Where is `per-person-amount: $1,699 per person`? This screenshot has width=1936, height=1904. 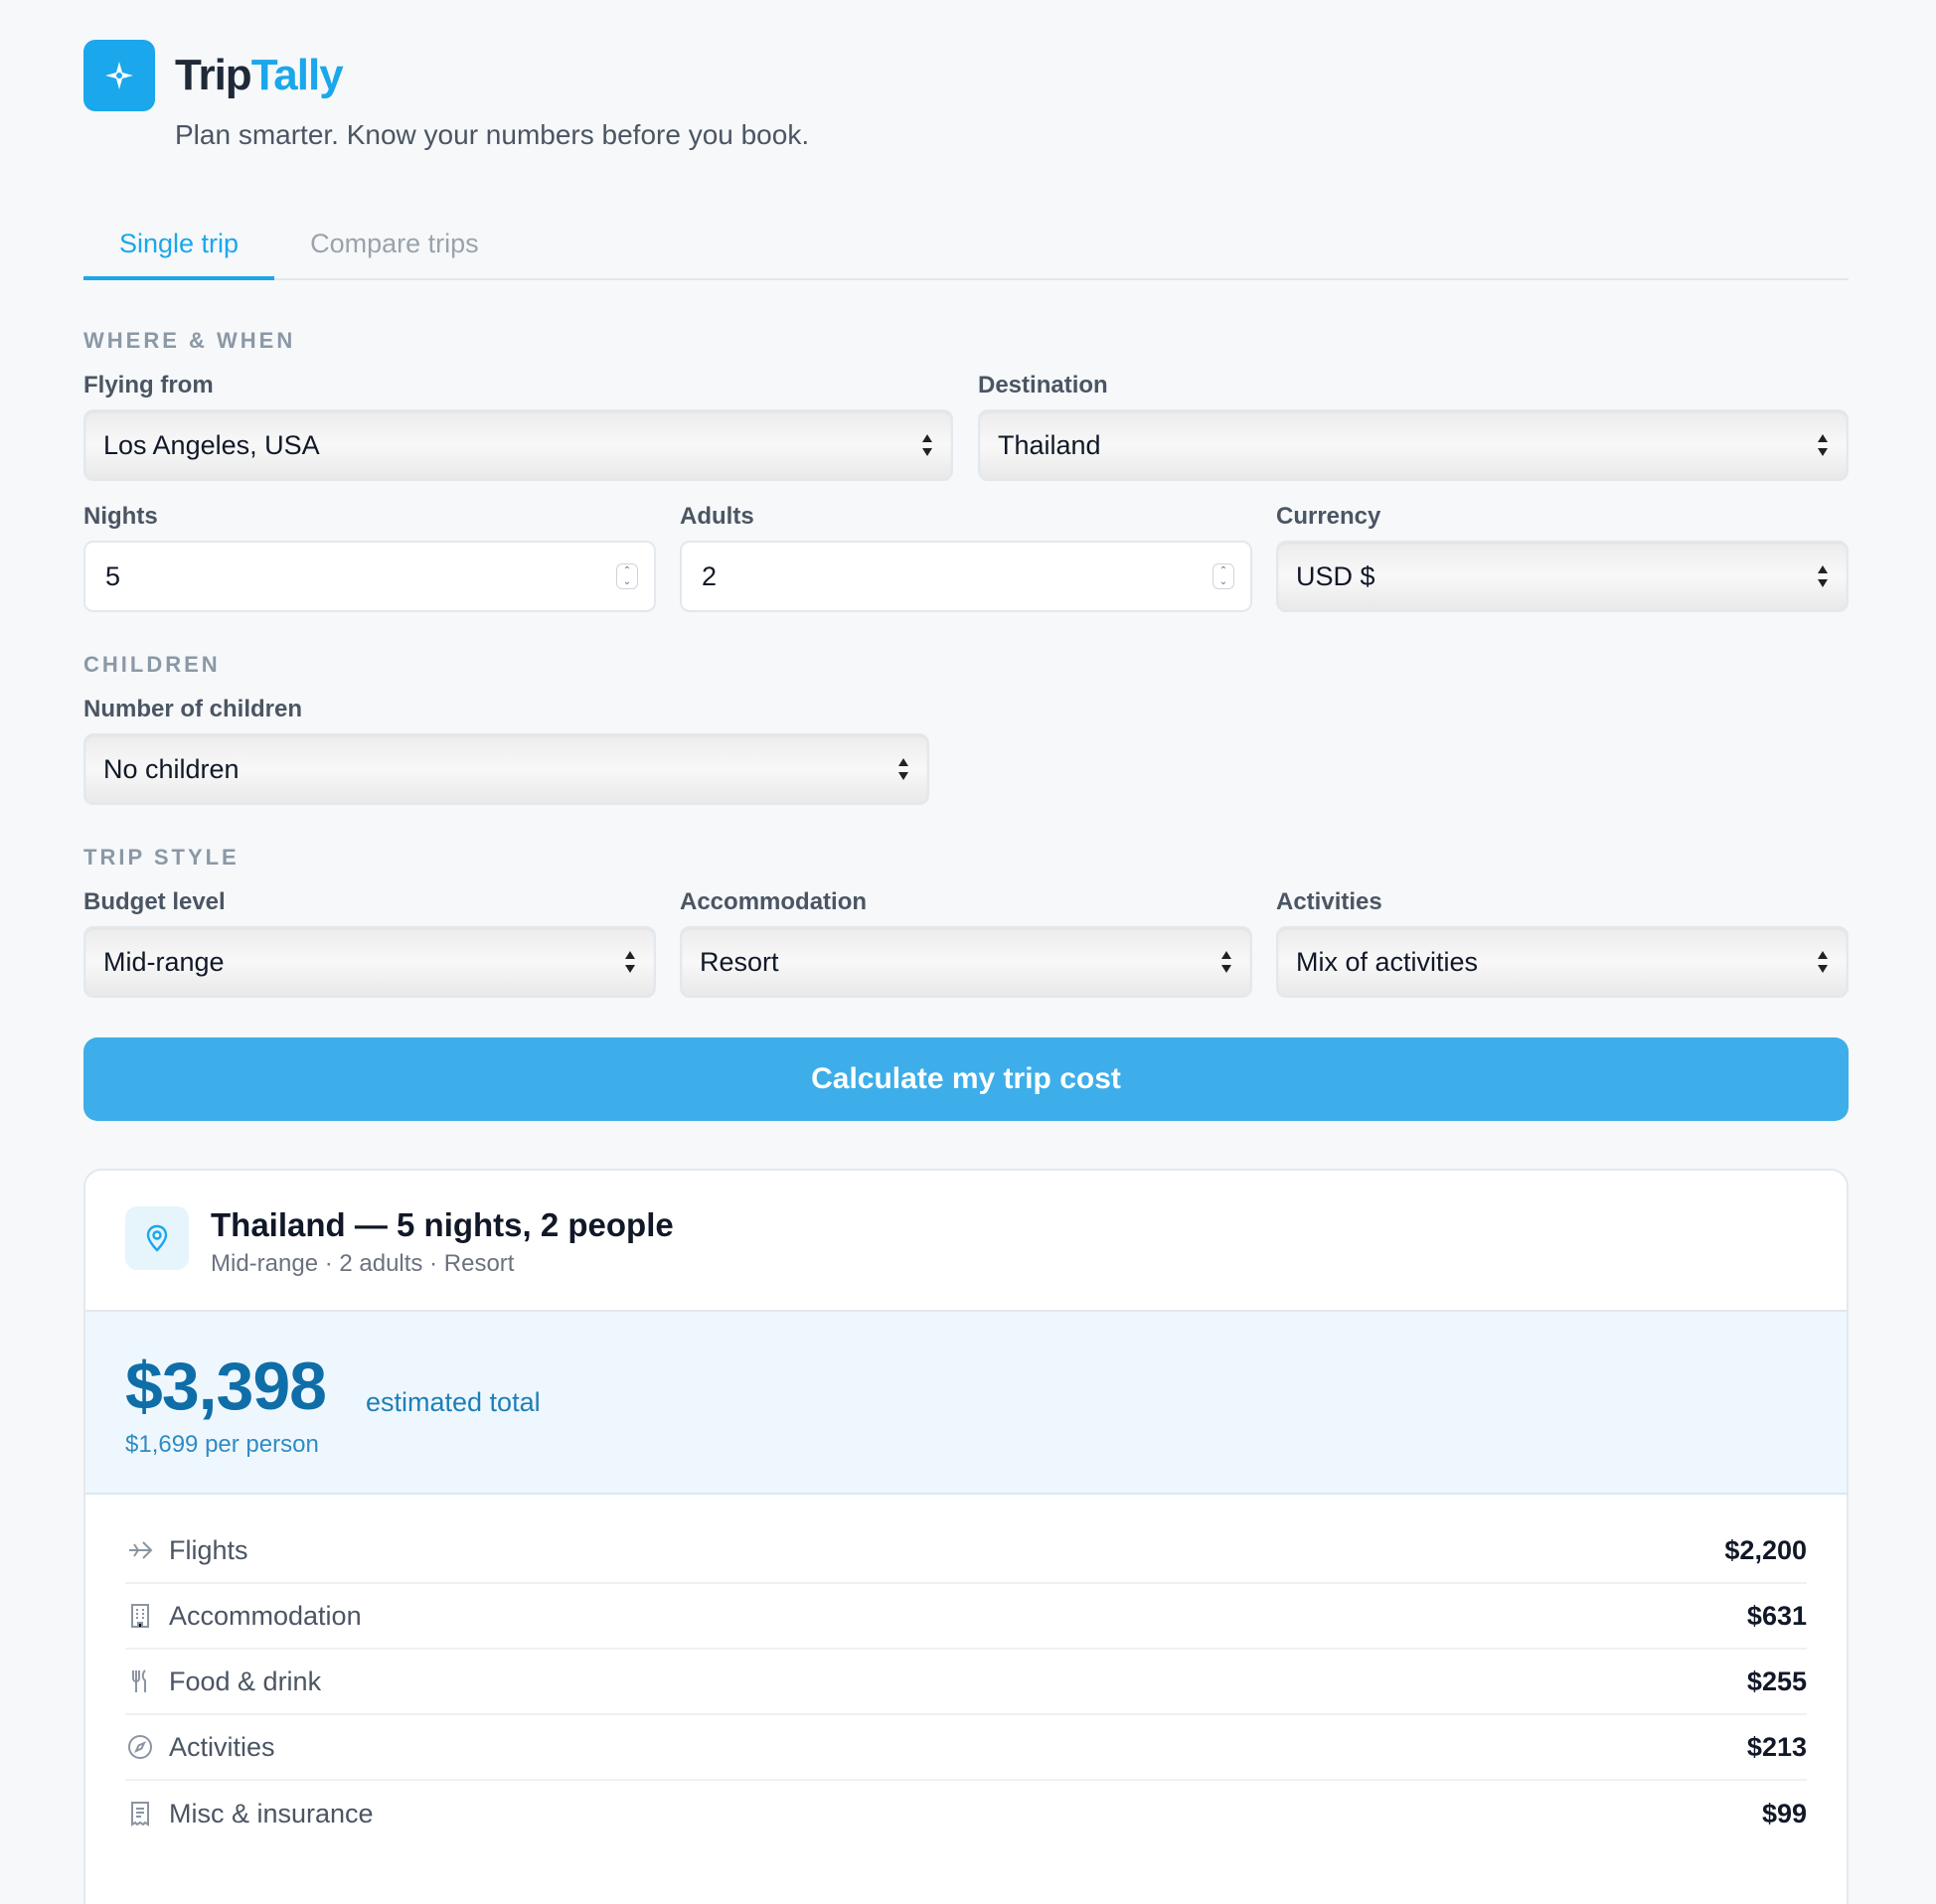
per-person-amount: $1,699 per person is located at coordinates (222, 1445).